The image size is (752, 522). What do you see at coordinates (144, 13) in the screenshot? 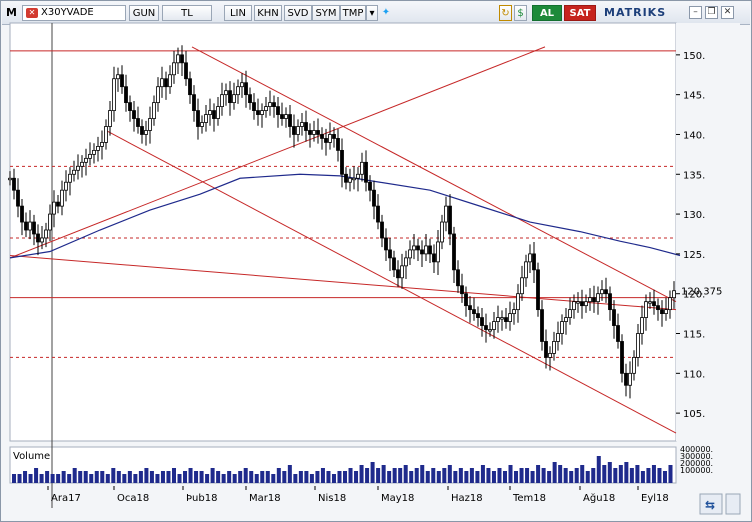
I see `period-button: GUN` at bounding box center [144, 13].